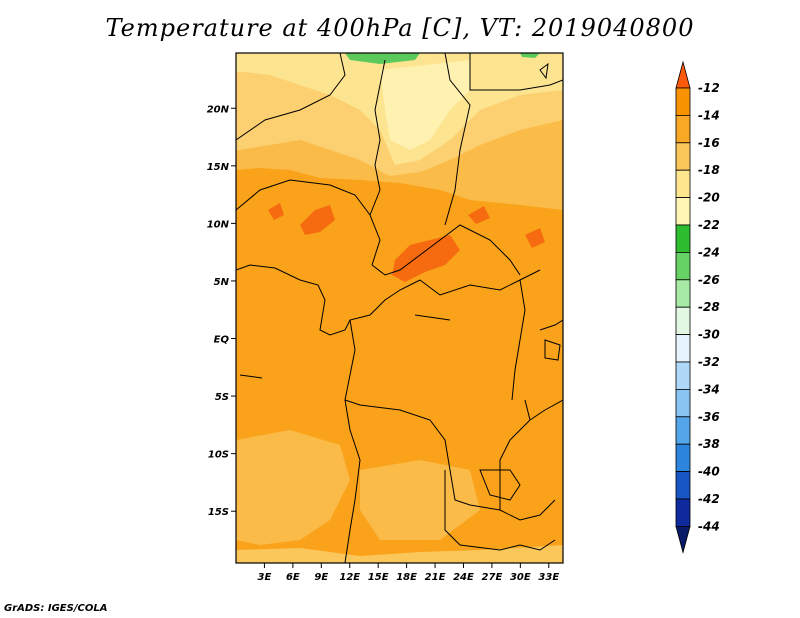  I want to click on colorbar-label: -24, so click(709, 252).